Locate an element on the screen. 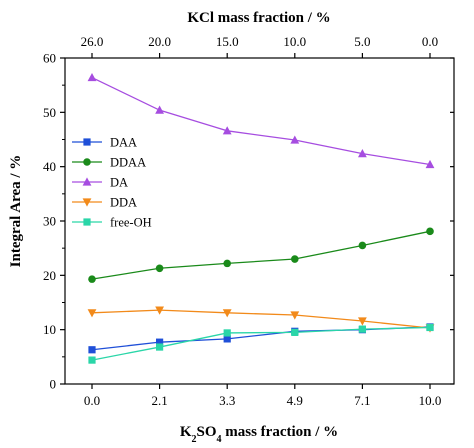 The image size is (474, 448). series-free-oh is located at coordinates (261, 343).